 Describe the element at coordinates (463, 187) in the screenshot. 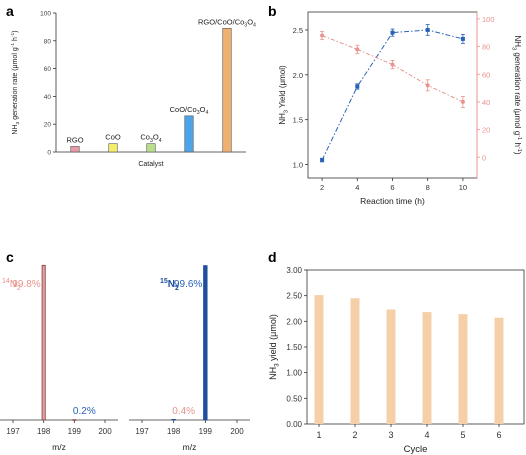

I see `x-tick-label: 10` at that location.